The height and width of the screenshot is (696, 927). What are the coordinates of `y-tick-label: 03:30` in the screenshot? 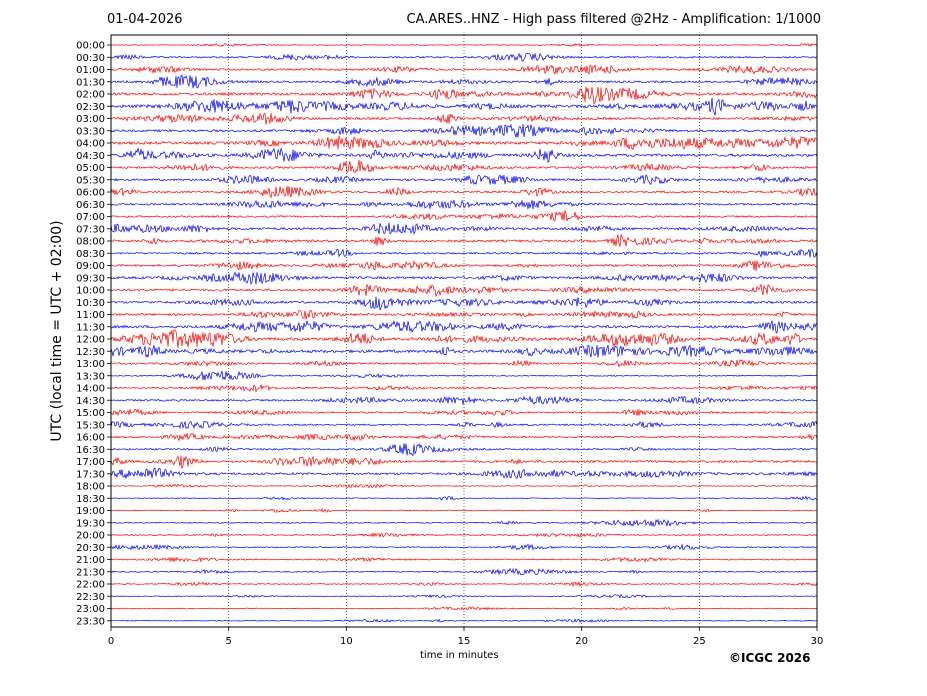 It's located at (90, 131).